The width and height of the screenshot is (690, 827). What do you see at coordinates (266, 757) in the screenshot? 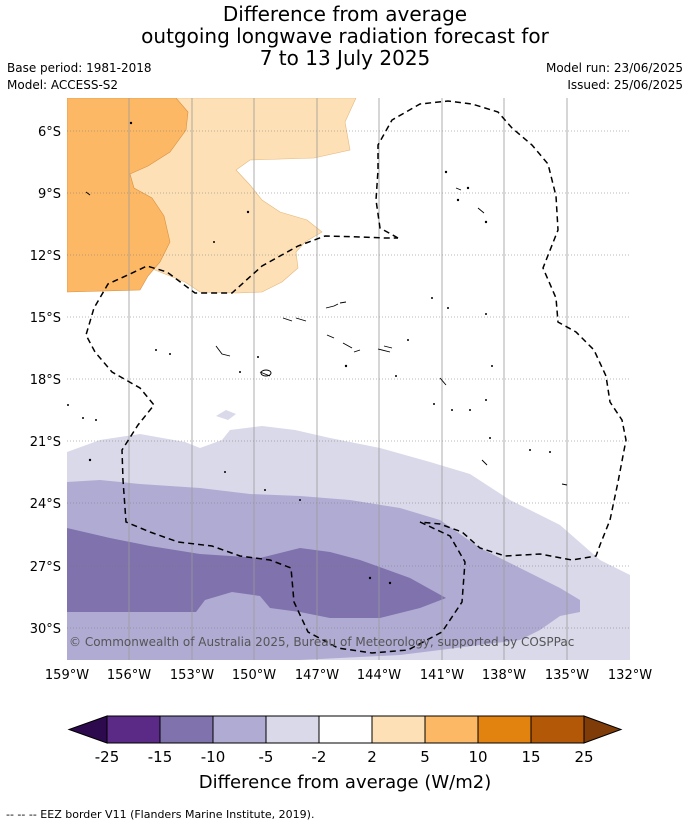
I see `cb-tick-neg5: -5` at bounding box center [266, 757].